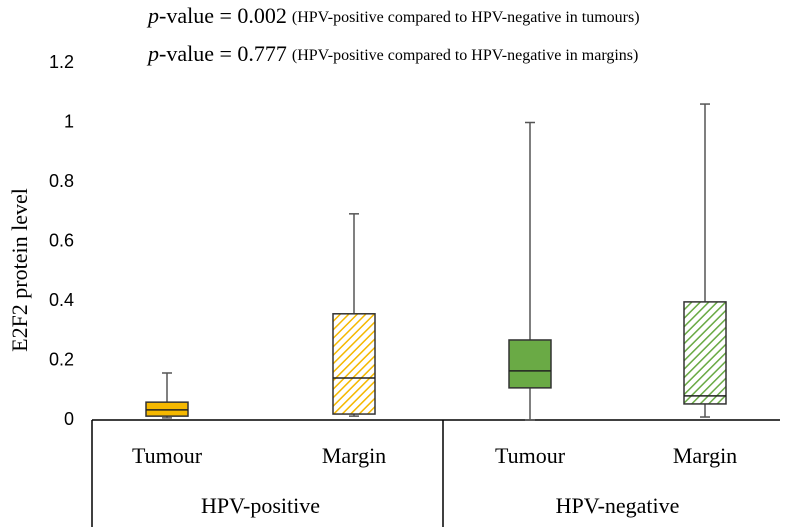  Describe the element at coordinates (69, 121) in the screenshot. I see `y-tick-label: 1` at that location.